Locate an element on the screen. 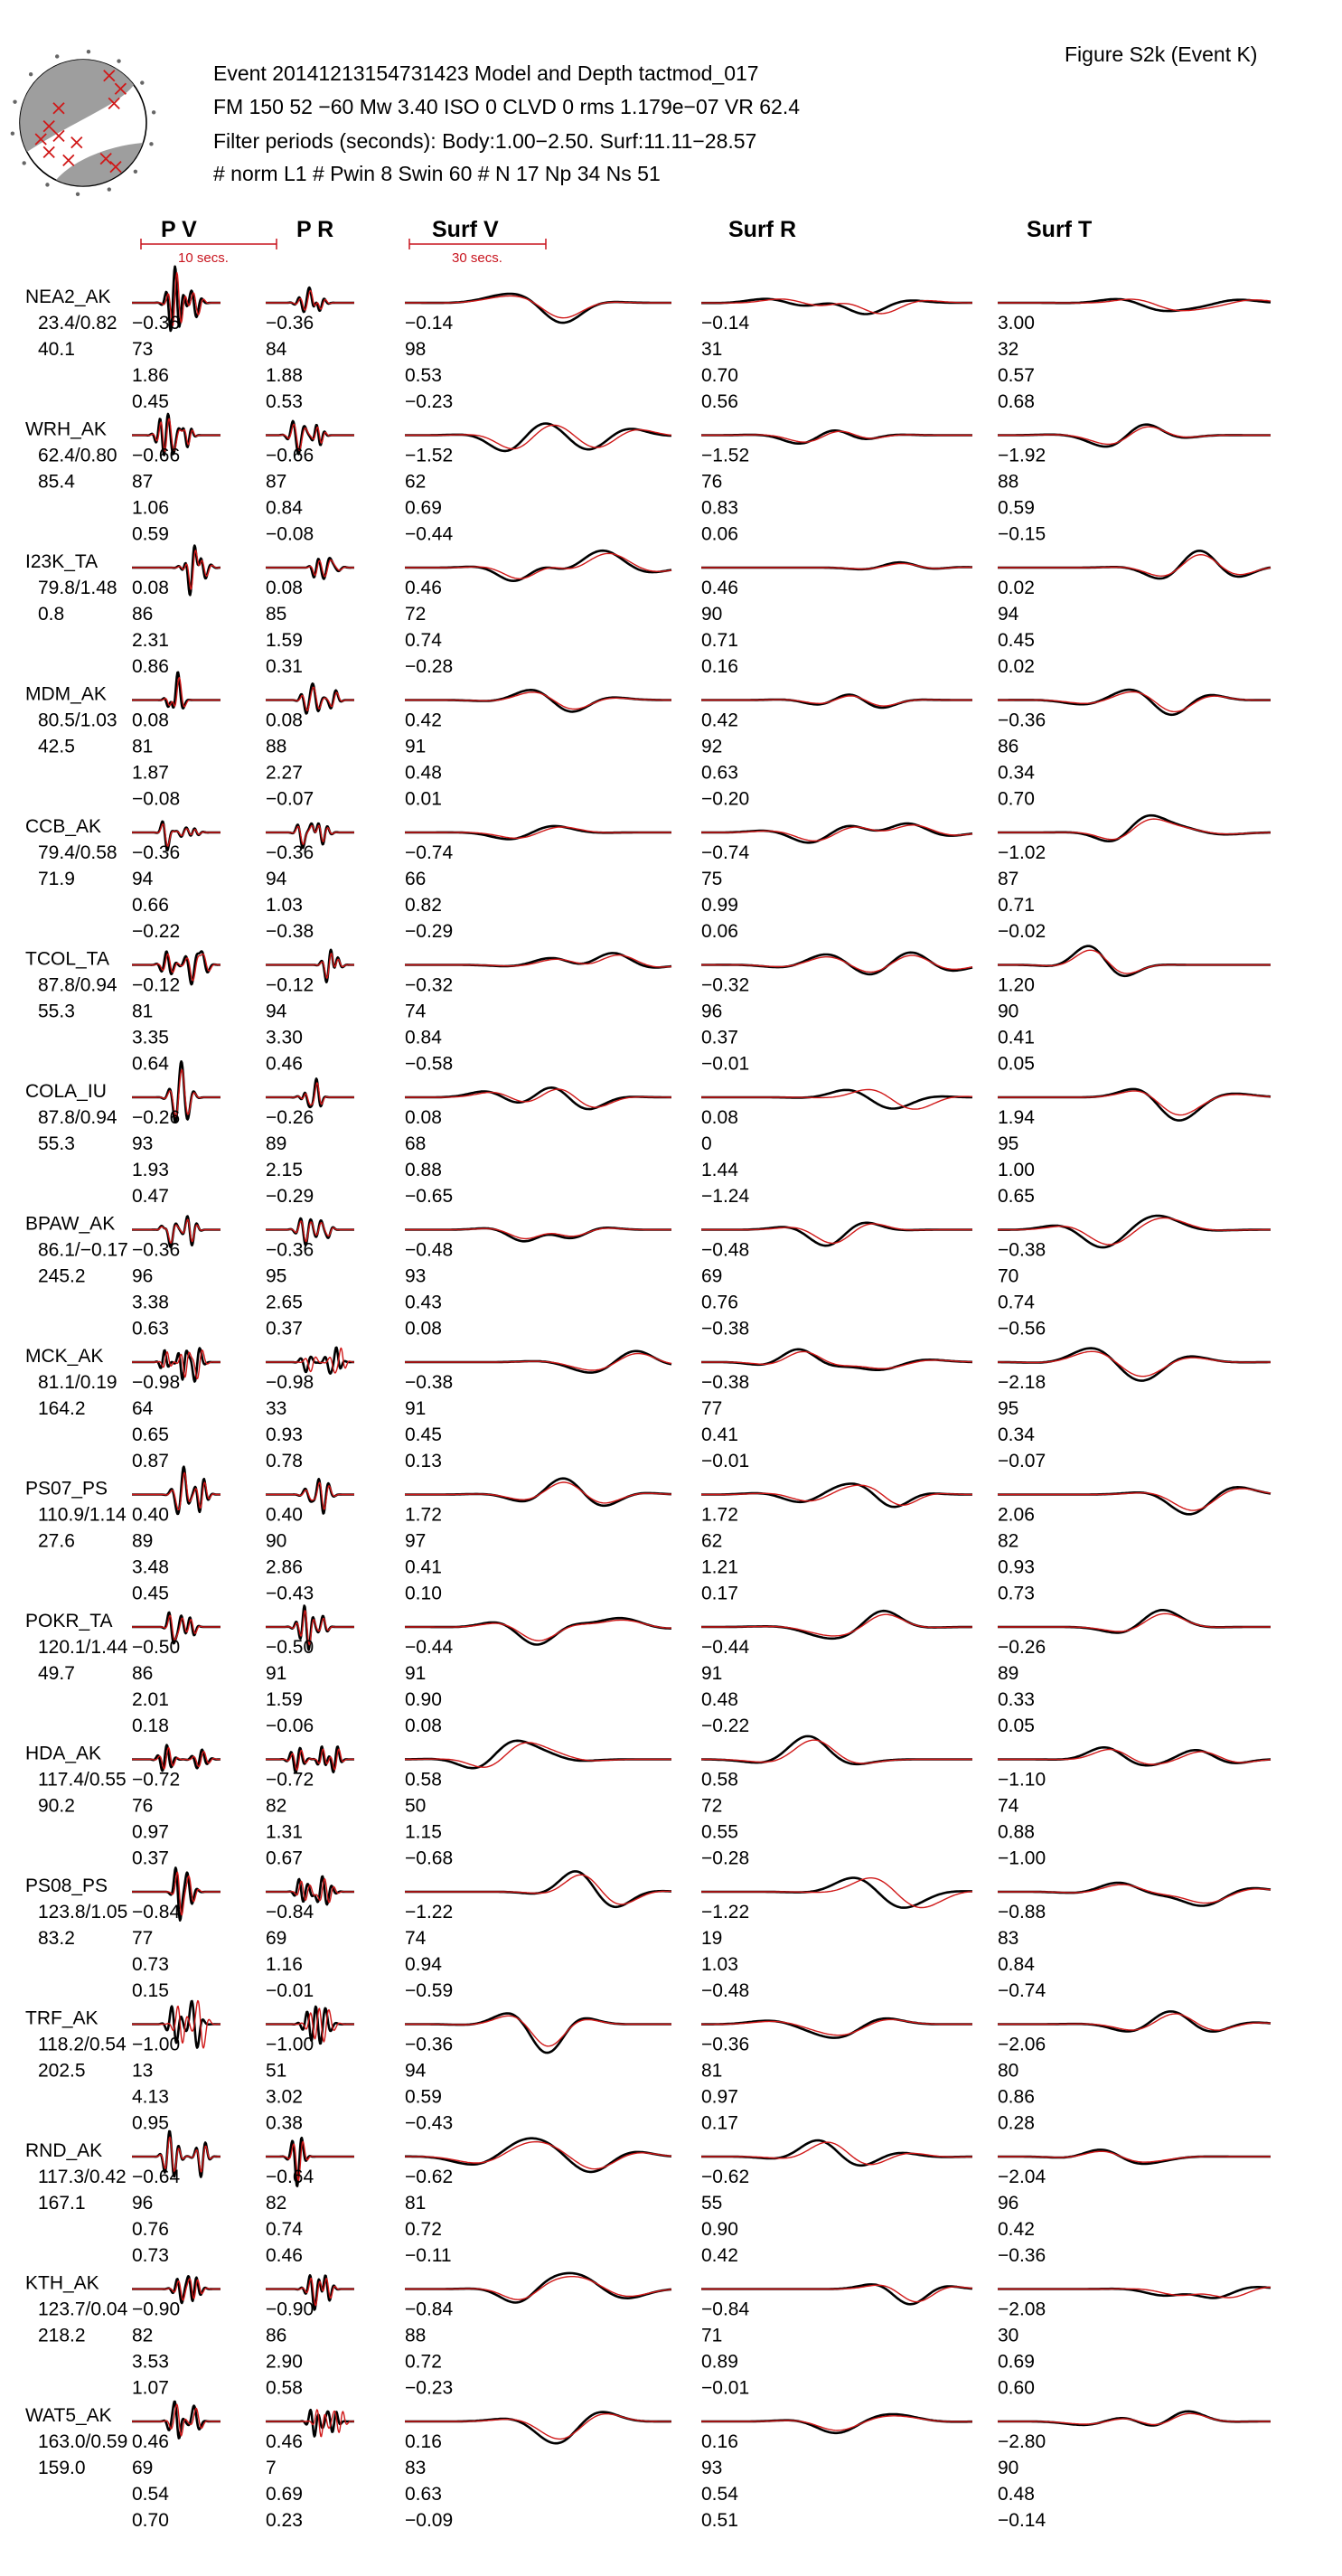  station-distance-azimuth: 79.4/0.58 is located at coordinates (77, 852).